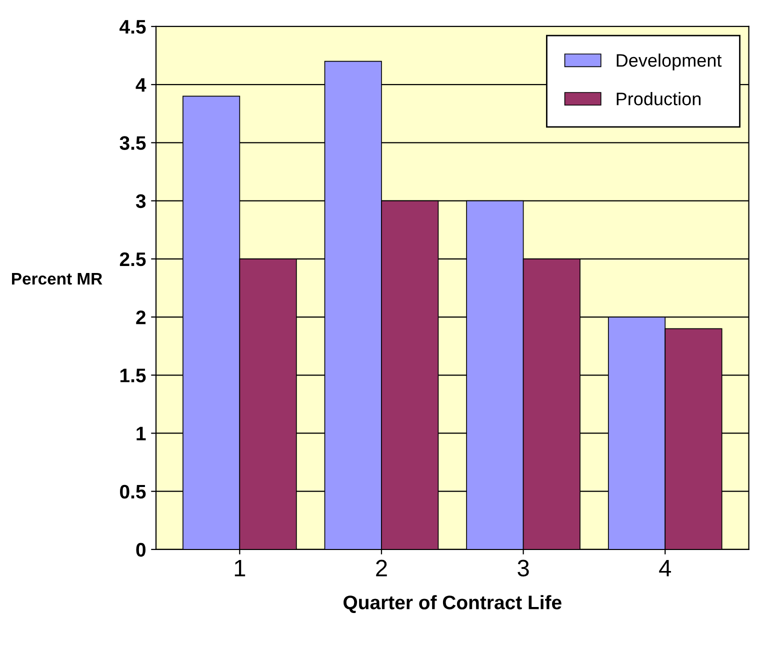 This screenshot has height=662, width=780. What do you see at coordinates (453, 604) in the screenshot?
I see `x-axis-title: Quarter of Contract Life` at bounding box center [453, 604].